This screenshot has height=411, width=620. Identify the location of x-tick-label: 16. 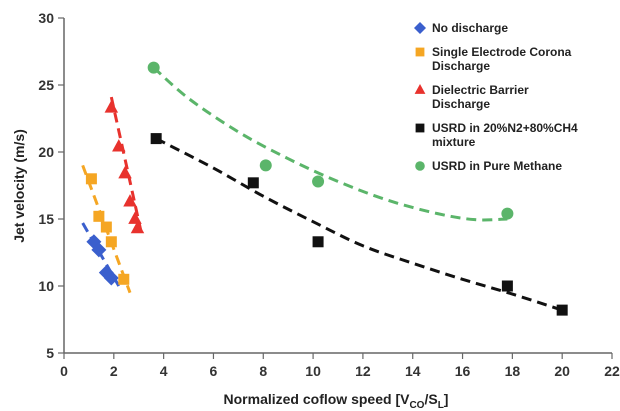
(463, 371).